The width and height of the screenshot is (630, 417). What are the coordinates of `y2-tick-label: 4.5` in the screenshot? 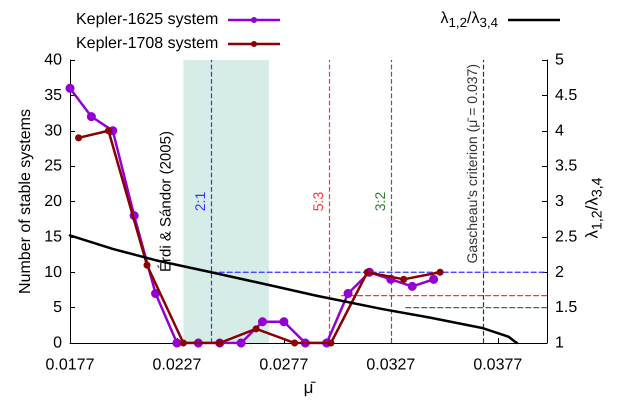 It's located at (566, 95).